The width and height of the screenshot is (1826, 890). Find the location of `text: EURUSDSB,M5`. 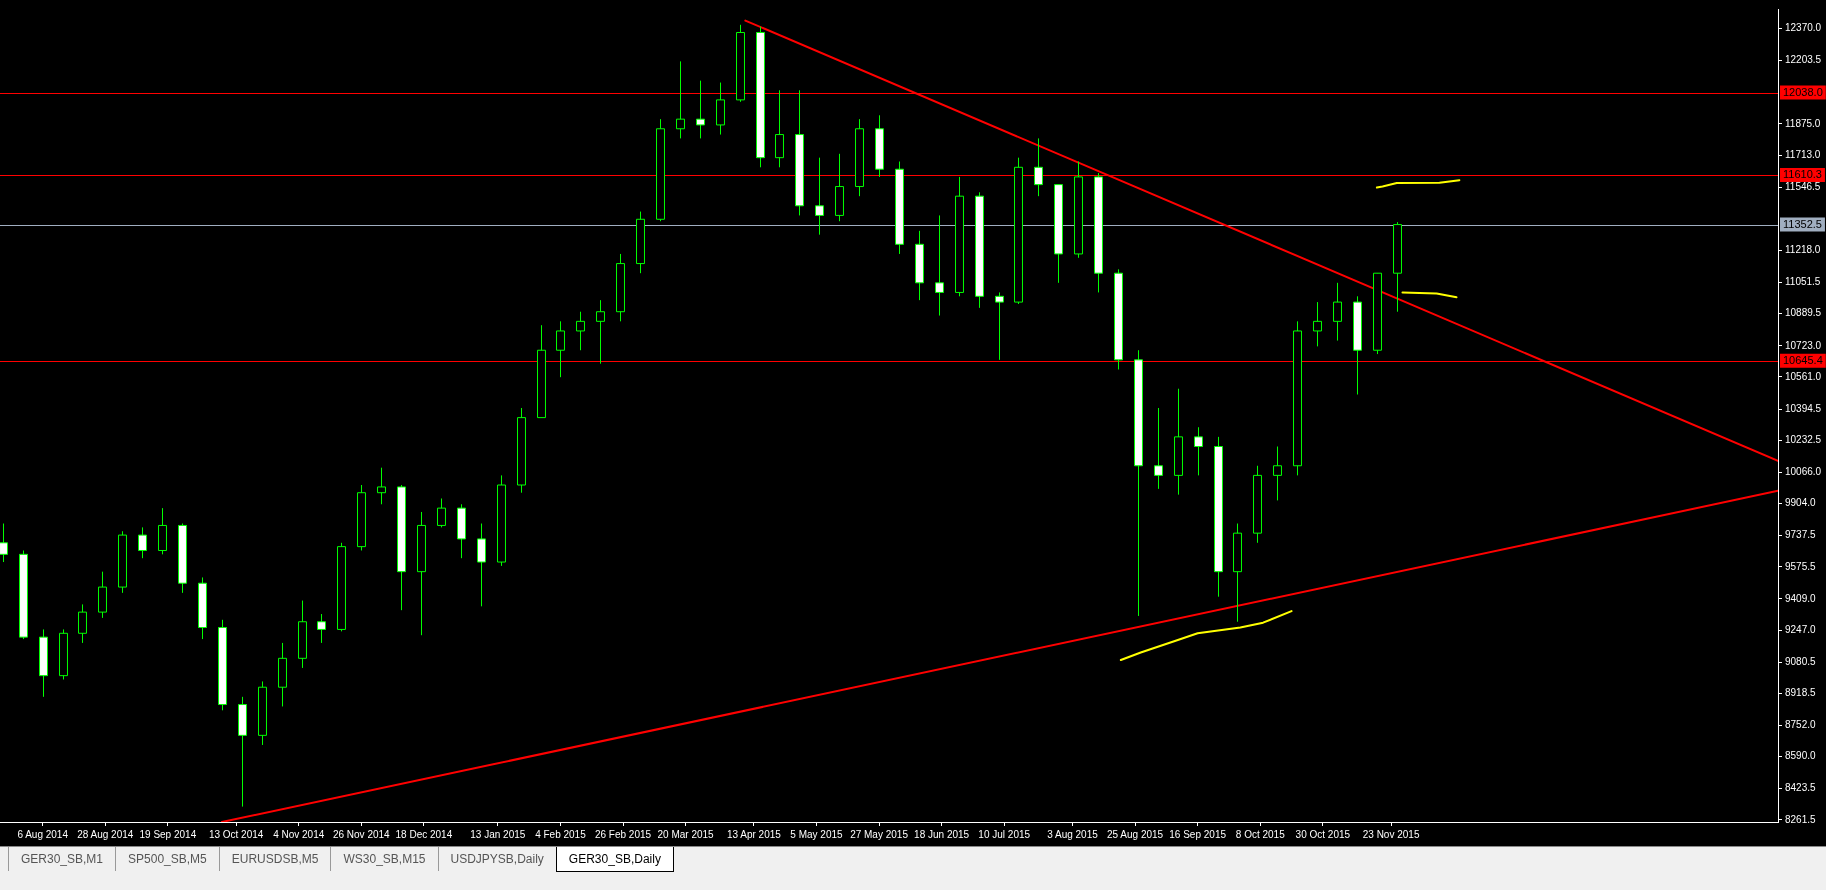

text: EURUSDSB,M5 is located at coordinates (274, 859).